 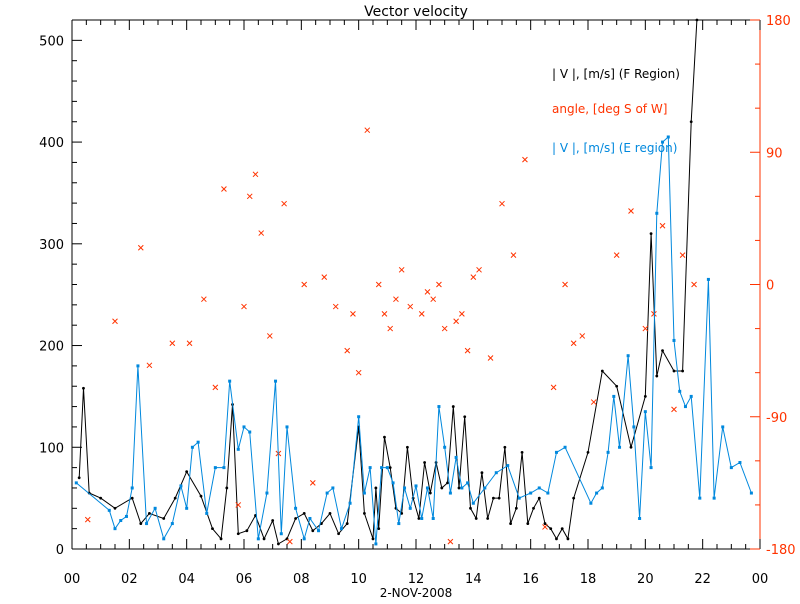 What do you see at coordinates (776, 418) in the screenshot?
I see `y-right-tick-label: -90` at bounding box center [776, 418].